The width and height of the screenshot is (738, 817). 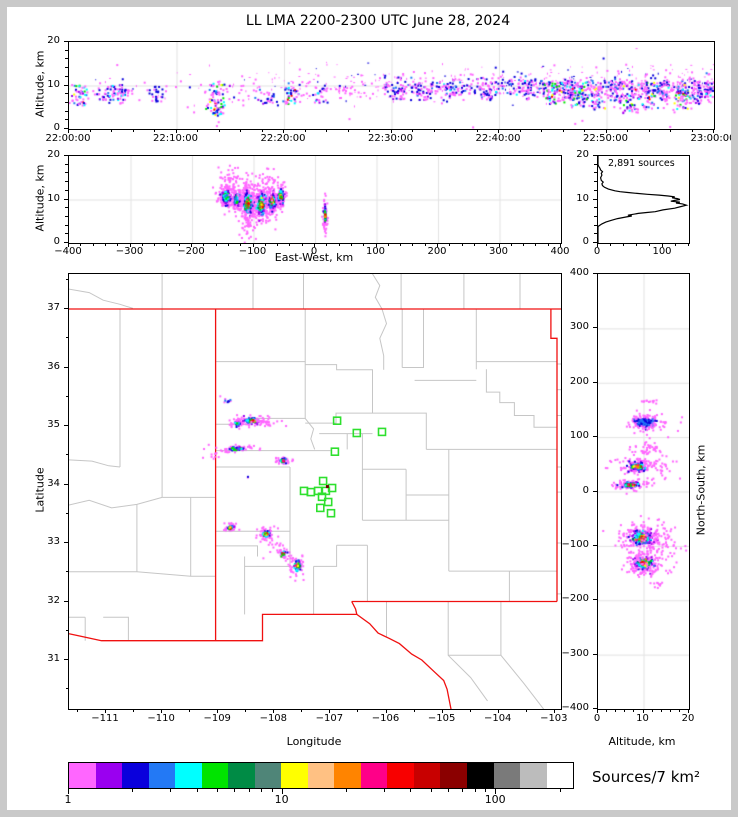 What do you see at coordinates (53, 424) in the screenshot?
I see `tick-label: 35` at bounding box center [53, 424].